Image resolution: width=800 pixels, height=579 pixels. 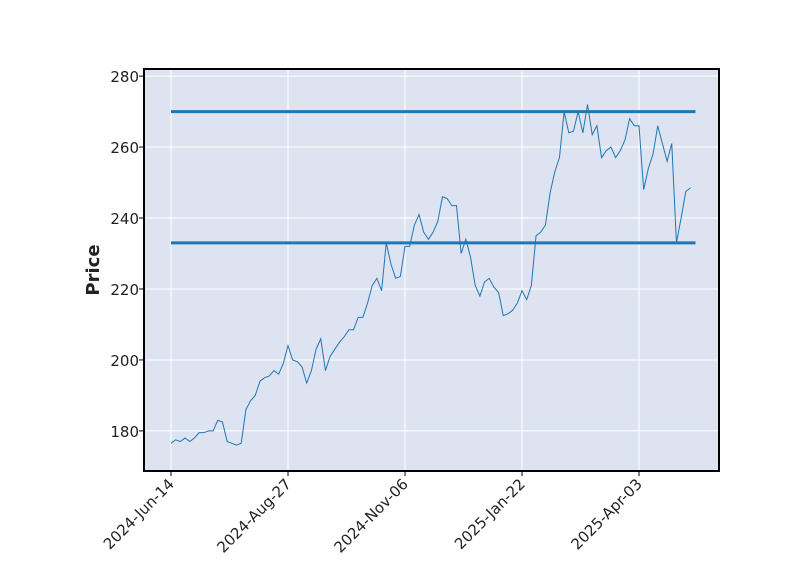 What do you see at coordinates (93, 269) in the screenshot?
I see `y-axis-label: Price` at bounding box center [93, 269].